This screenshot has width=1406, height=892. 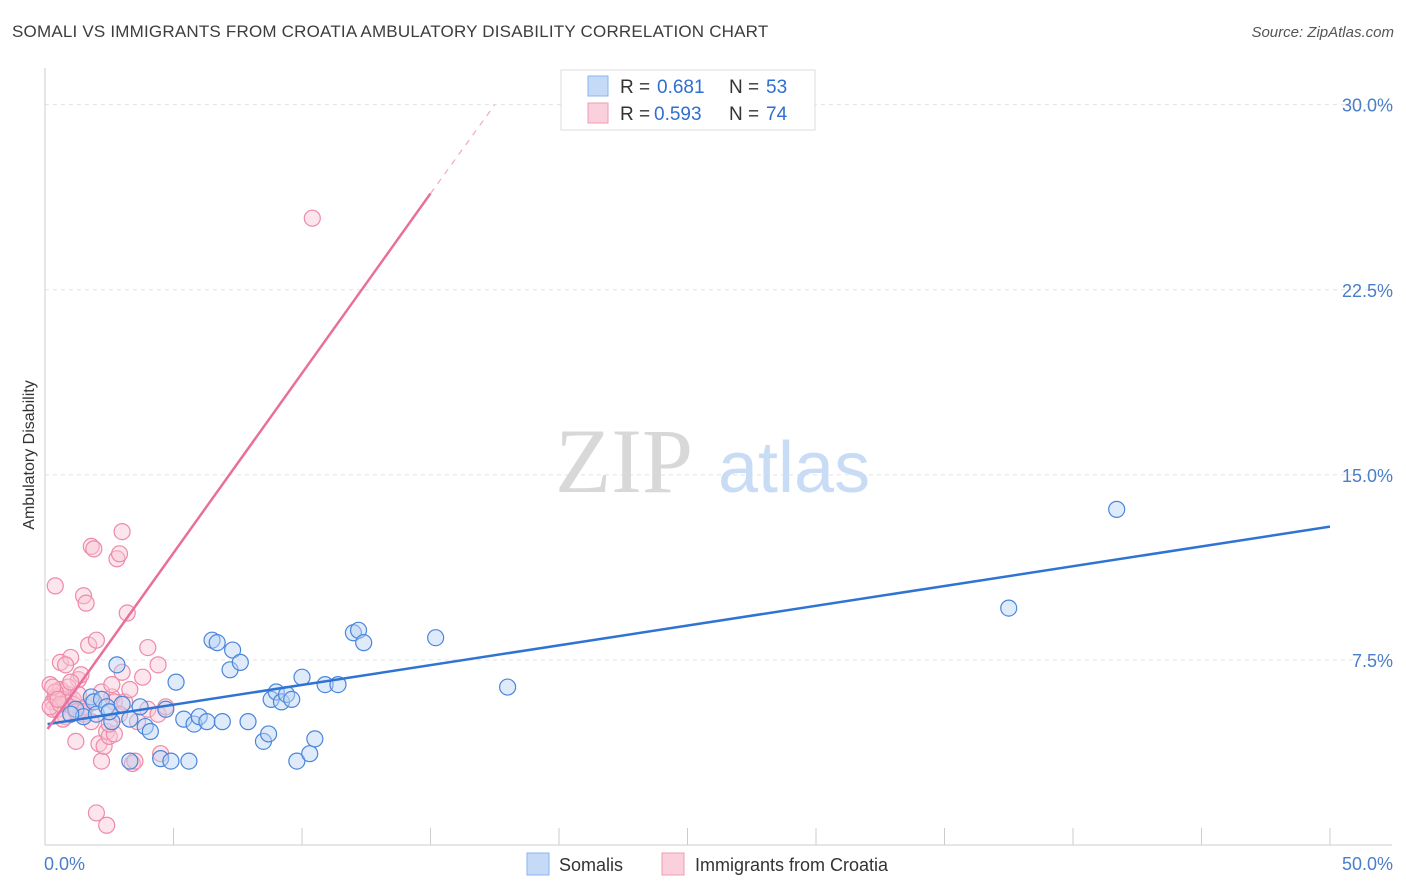 What do you see at coordinates (1372, 661) in the screenshot?
I see `y-tick-label-0: 7.5%` at bounding box center [1372, 661].